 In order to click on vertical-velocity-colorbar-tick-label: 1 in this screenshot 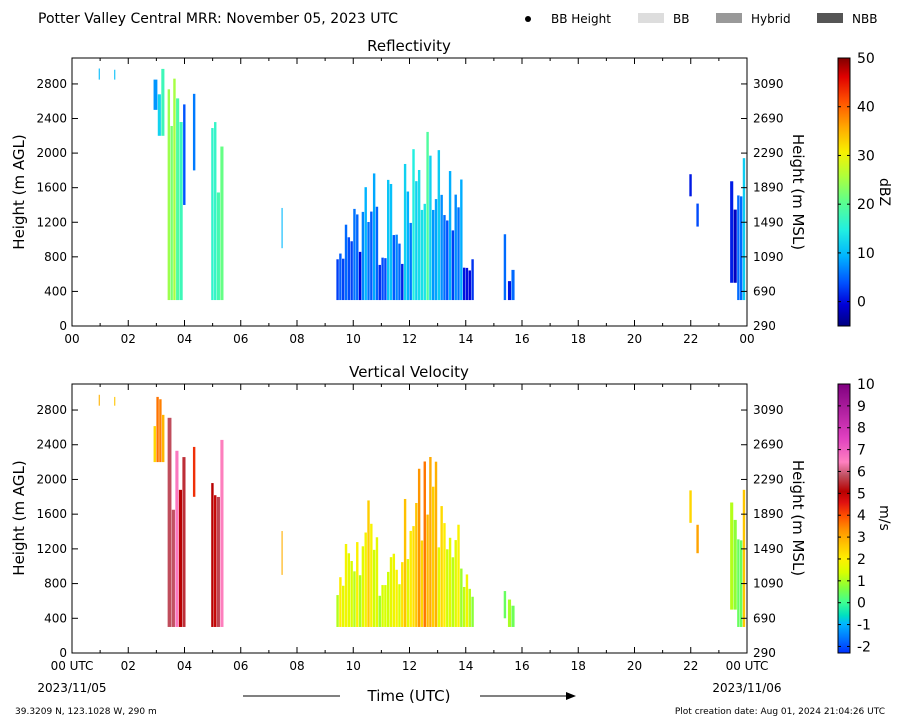, I will do `click(861, 582)`.